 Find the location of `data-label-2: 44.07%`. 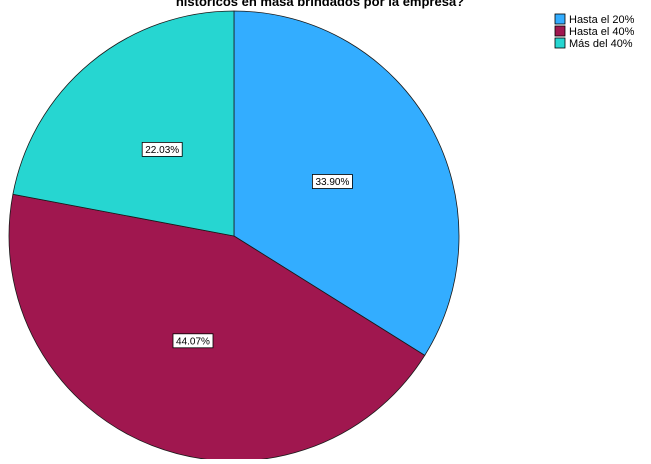

data-label-2: 44.07% is located at coordinates (193, 341).